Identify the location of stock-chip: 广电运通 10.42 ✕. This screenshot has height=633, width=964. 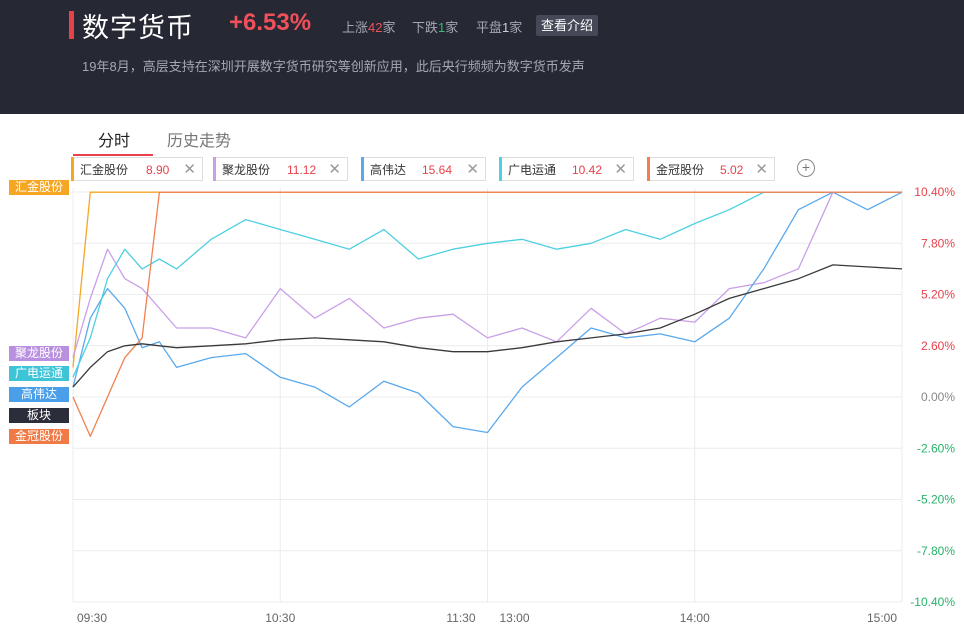
(566, 169).